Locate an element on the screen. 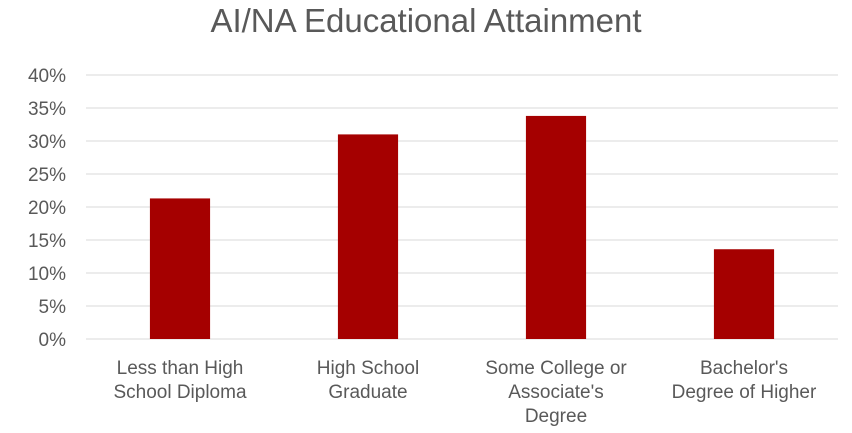 This screenshot has height=433, width=852. x-tick-label-line: Associate's is located at coordinates (556, 392).